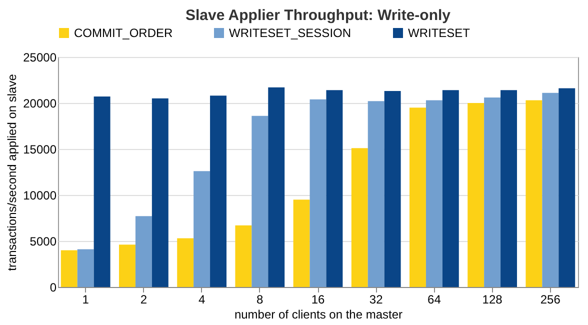  What do you see at coordinates (40, 57) in the screenshot?
I see `y-tick-label: 25000` at bounding box center [40, 57].